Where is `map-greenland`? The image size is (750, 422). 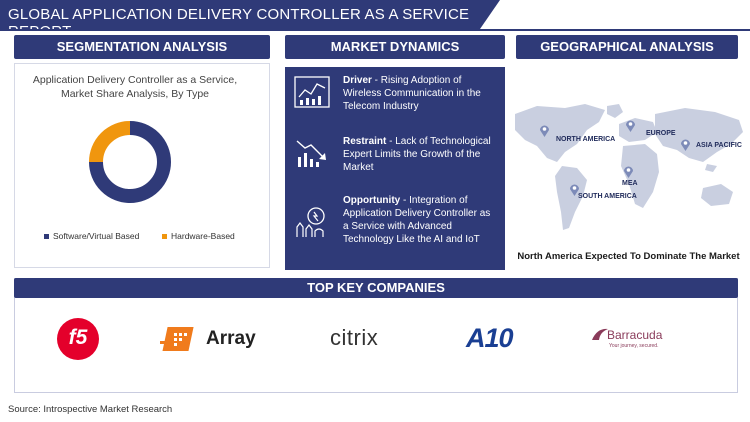 map-greenland is located at coordinates (615, 111).